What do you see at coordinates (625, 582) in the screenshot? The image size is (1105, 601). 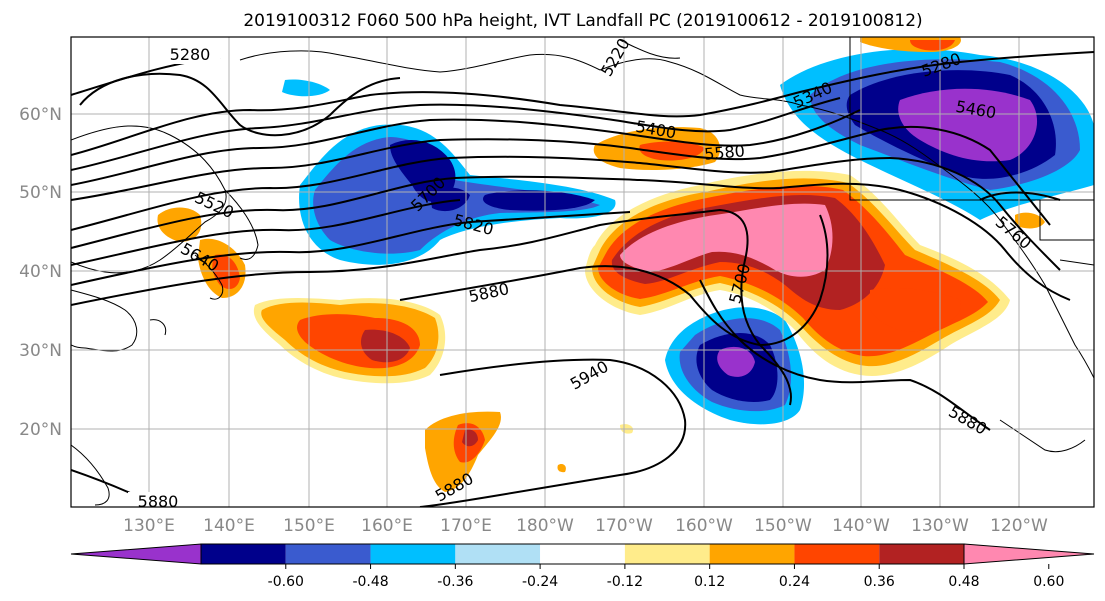 I see `colorbar-tick-label: -0.12` at bounding box center [625, 582].